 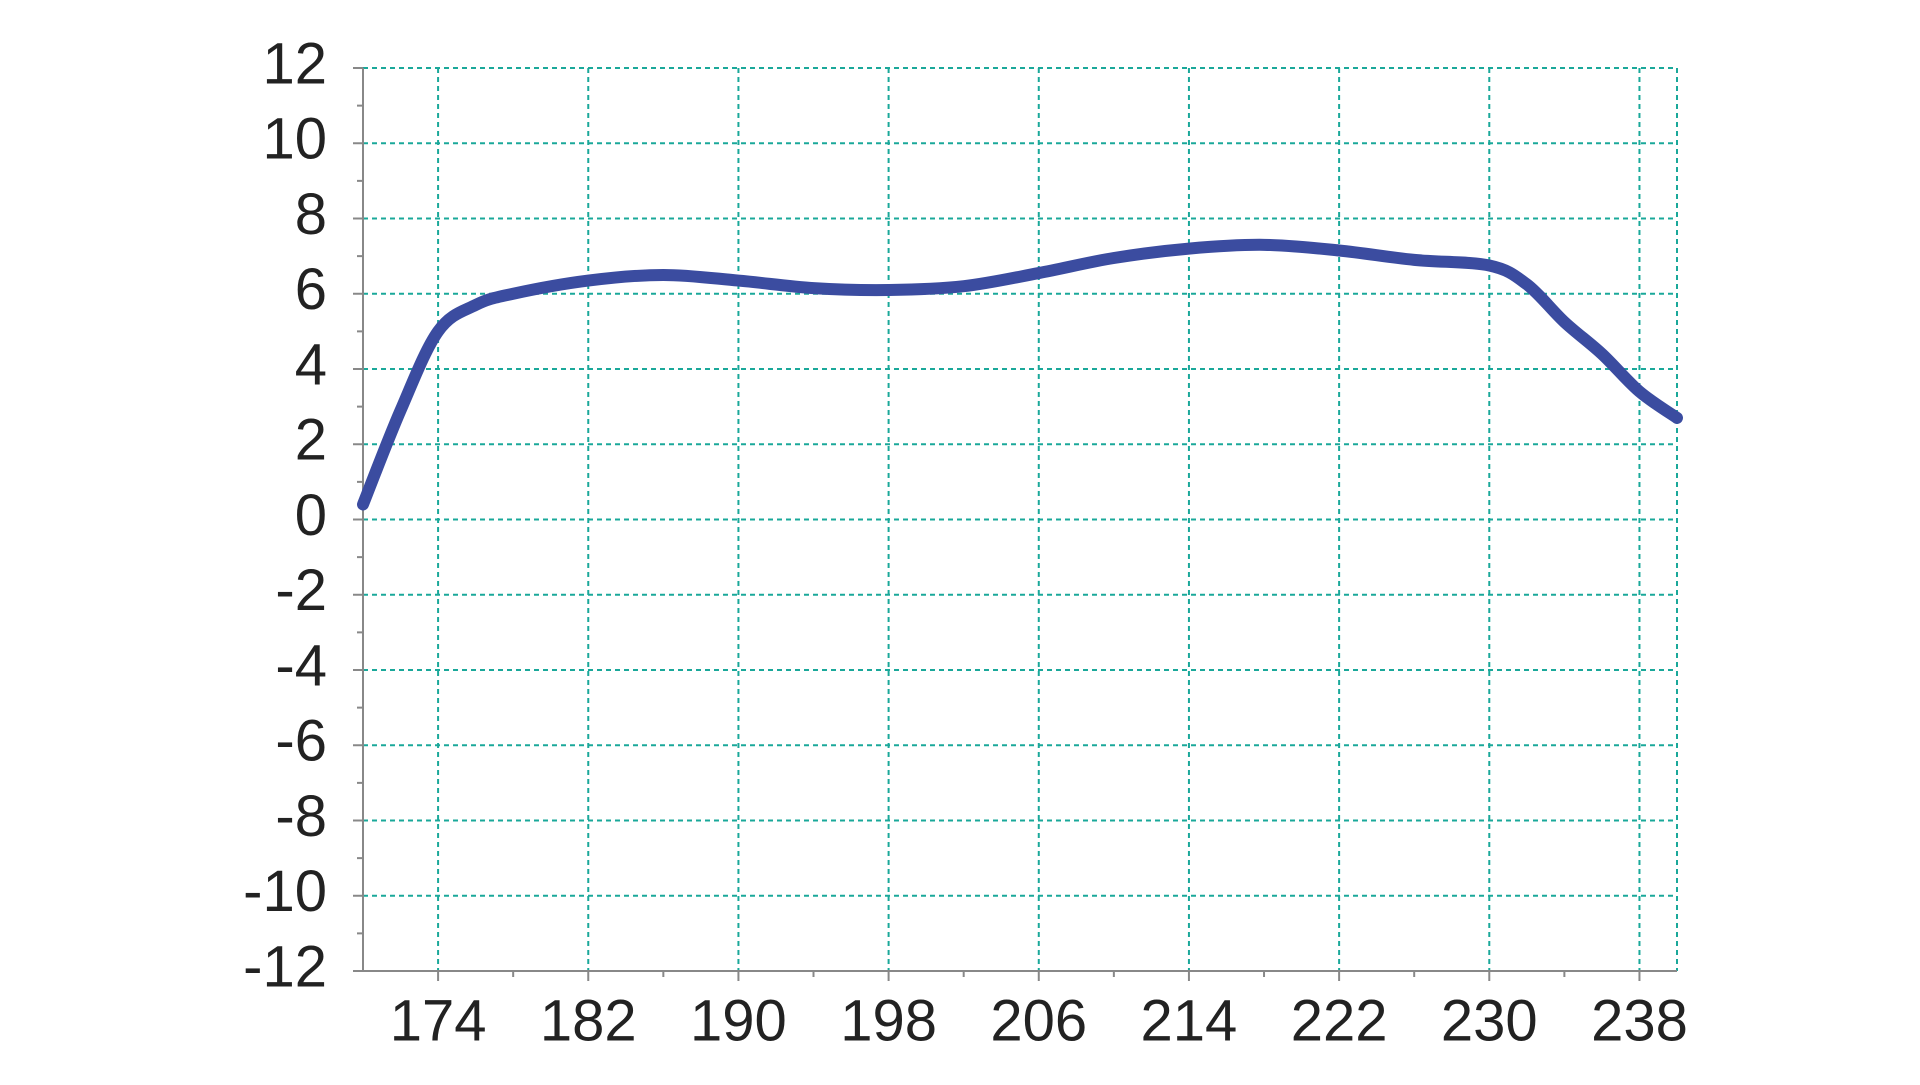 What do you see at coordinates (311, 364) in the screenshot?
I see `y-tick-label: 4` at bounding box center [311, 364].